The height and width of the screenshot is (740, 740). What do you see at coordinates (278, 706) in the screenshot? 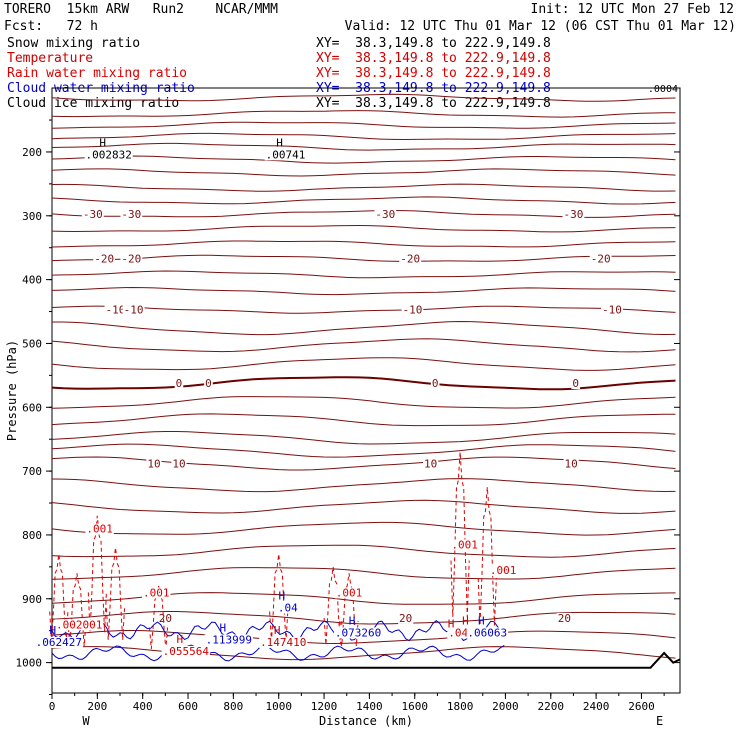
I see `x-tick-label: 1000` at bounding box center [278, 706].